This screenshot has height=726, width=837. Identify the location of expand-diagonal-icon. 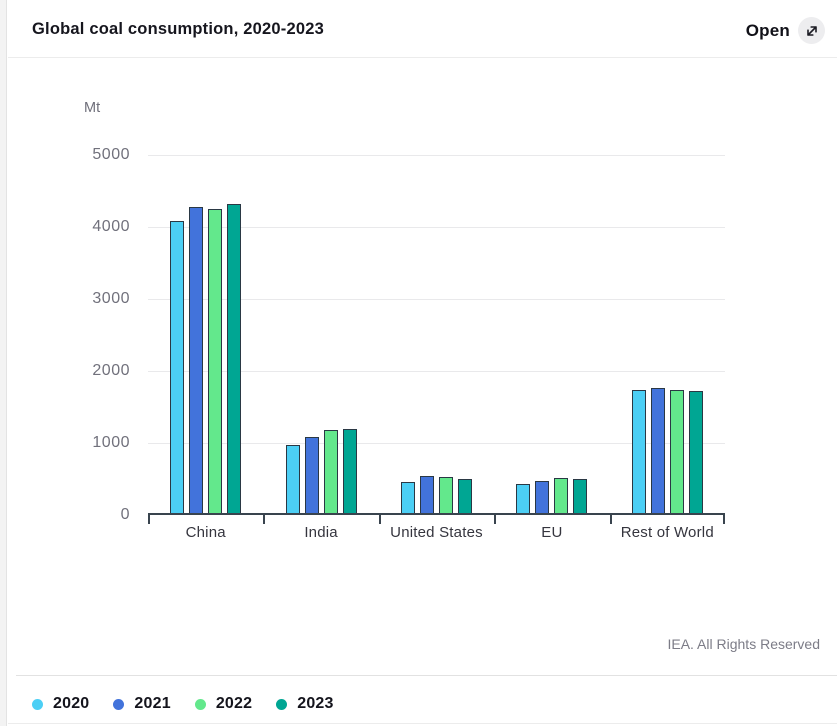
(811, 30).